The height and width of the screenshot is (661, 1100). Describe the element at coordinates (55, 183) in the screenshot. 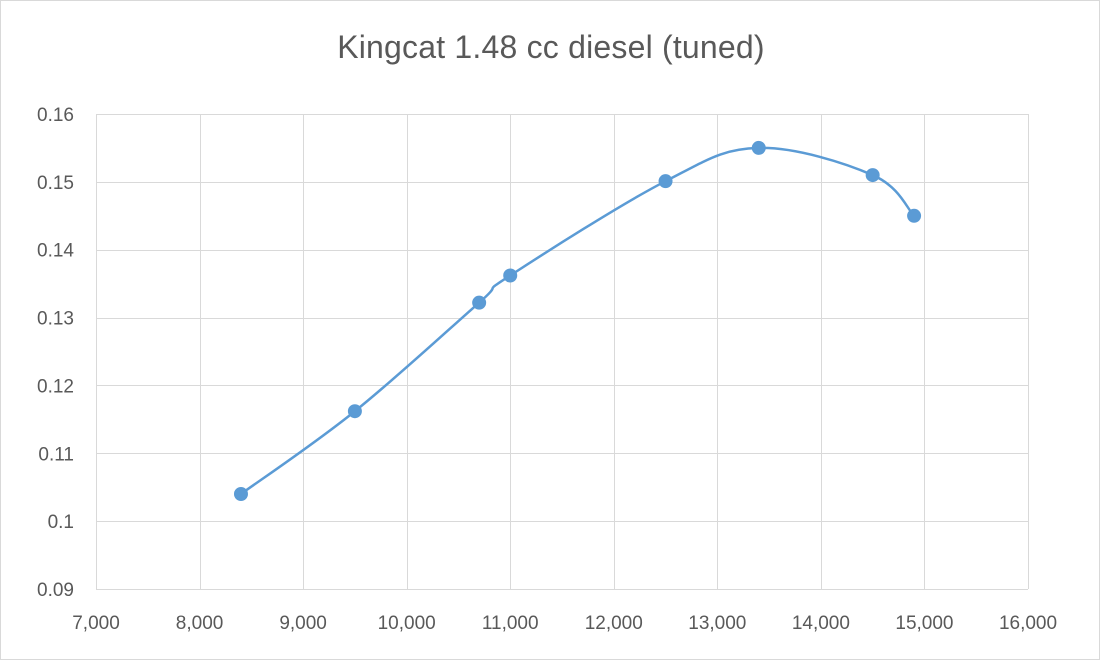

I see `y-tick-label: 0.15` at that location.